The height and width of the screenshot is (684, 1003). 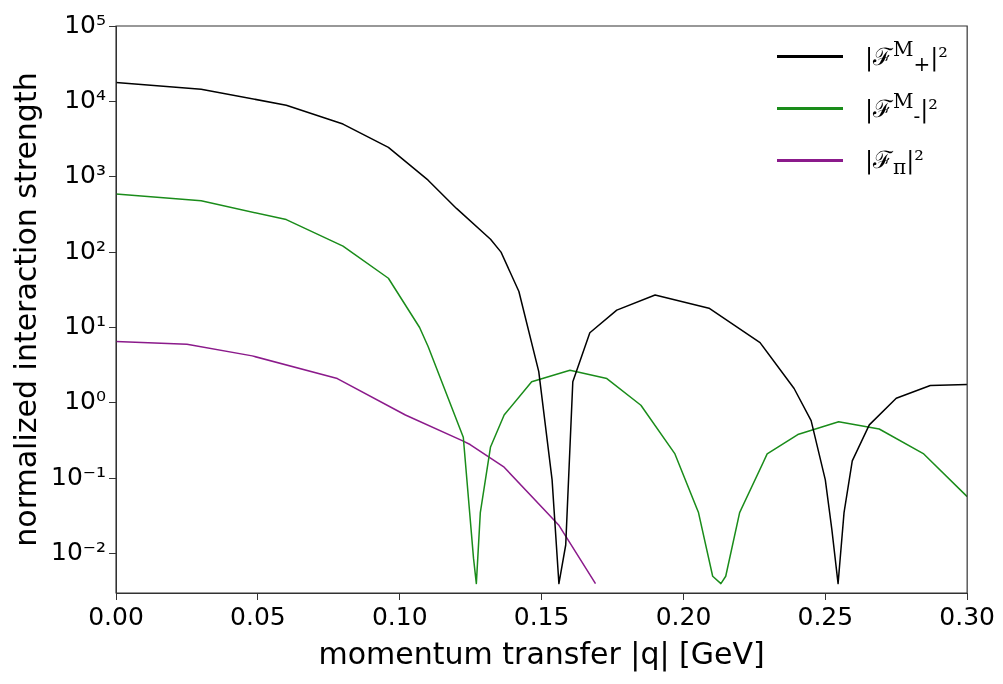 I want to click on y-tick-label: 10¹, so click(x=85, y=325).